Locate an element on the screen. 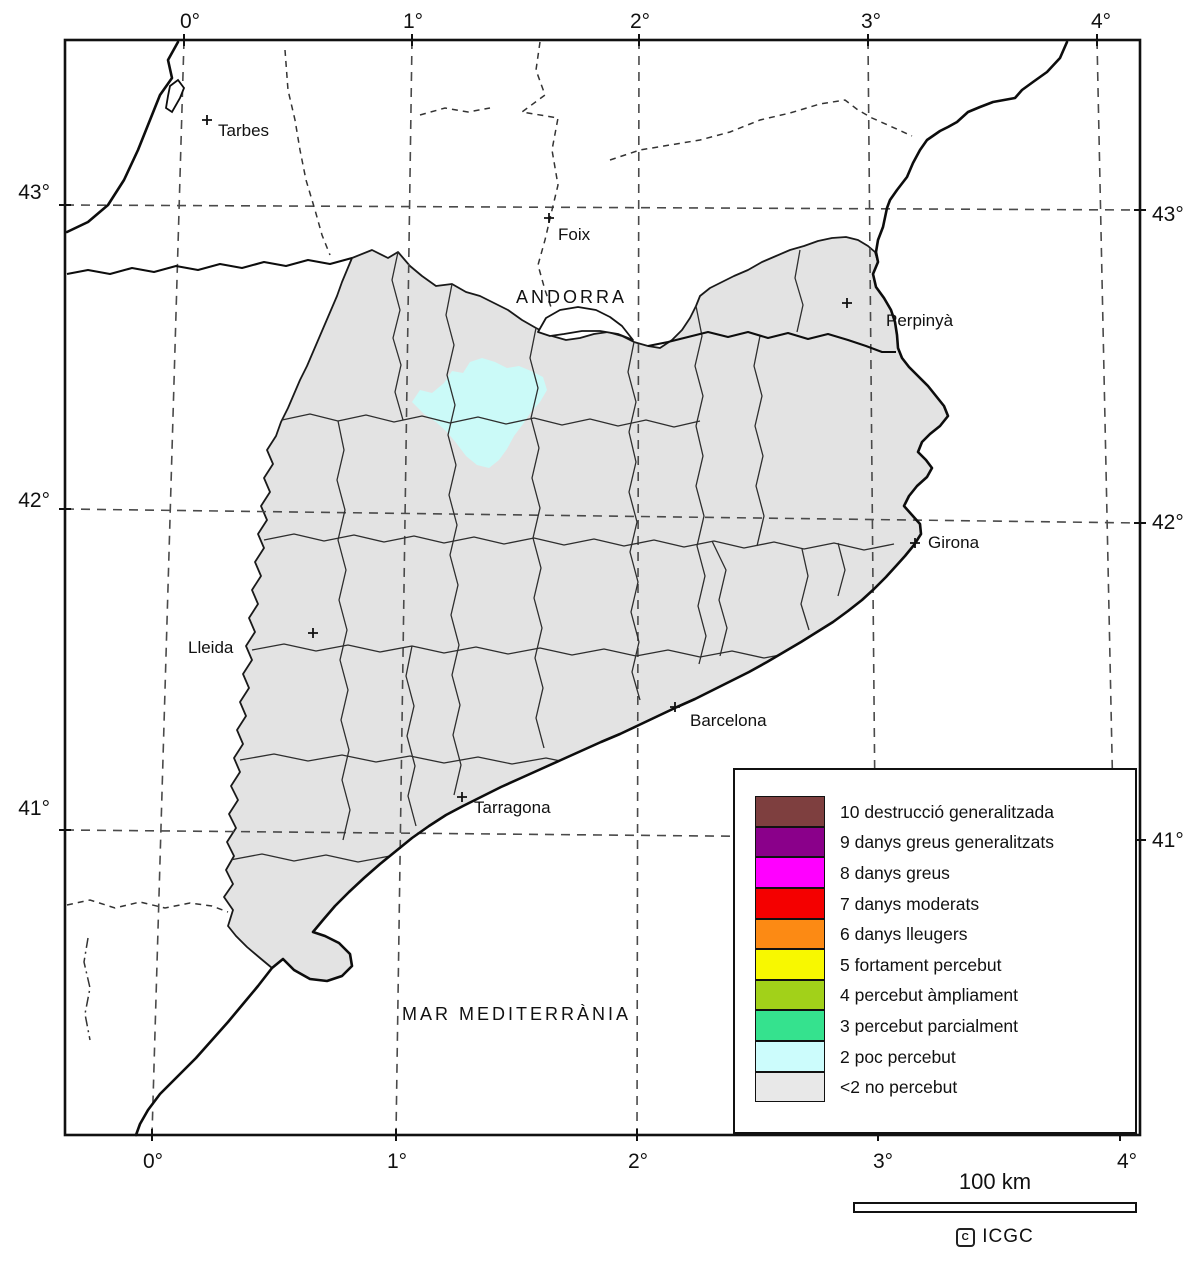 The height and width of the screenshot is (1269, 1200). credit-text: ICGC is located at coordinates (1008, 1236).